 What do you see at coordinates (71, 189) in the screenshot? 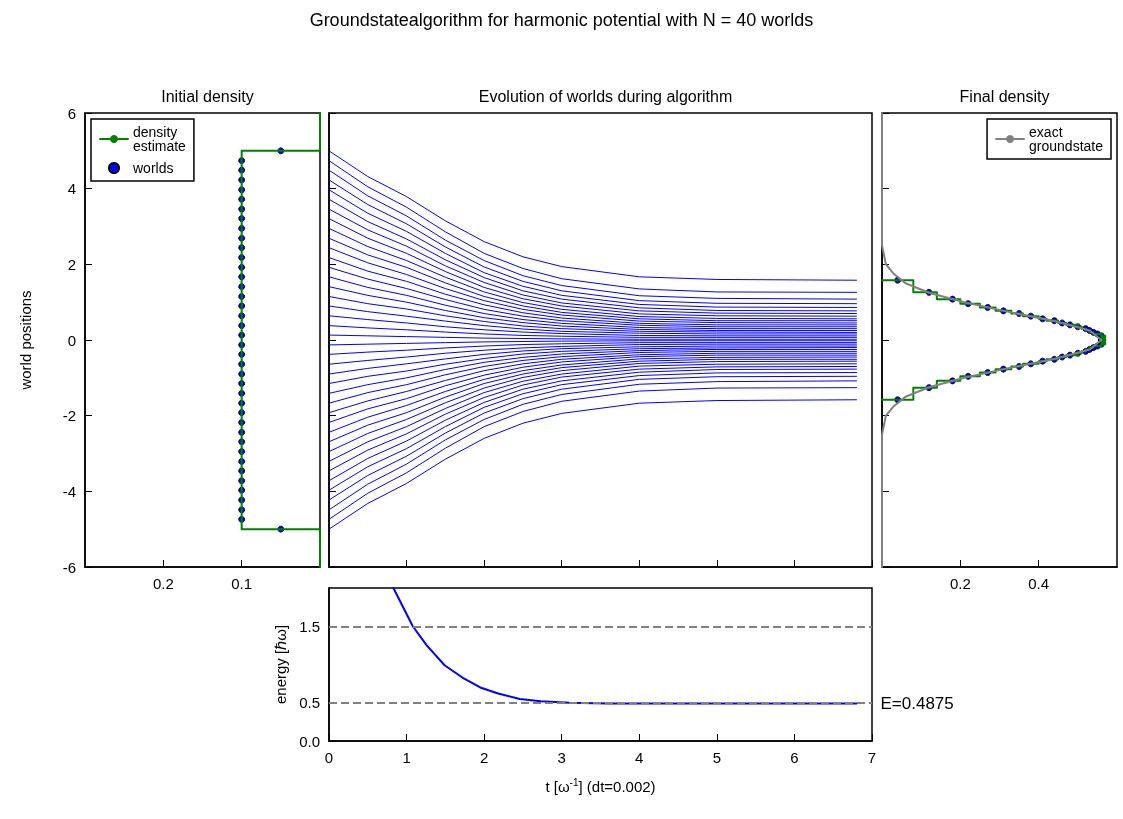
I see `y-tick-label: 4` at bounding box center [71, 189].